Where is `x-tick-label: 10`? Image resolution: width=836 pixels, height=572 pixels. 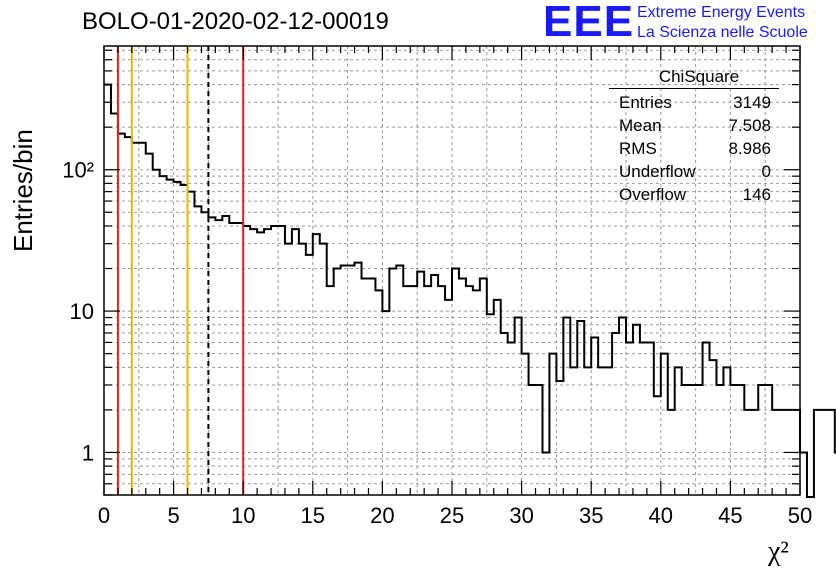
x-tick-label: 10 is located at coordinates (243, 515).